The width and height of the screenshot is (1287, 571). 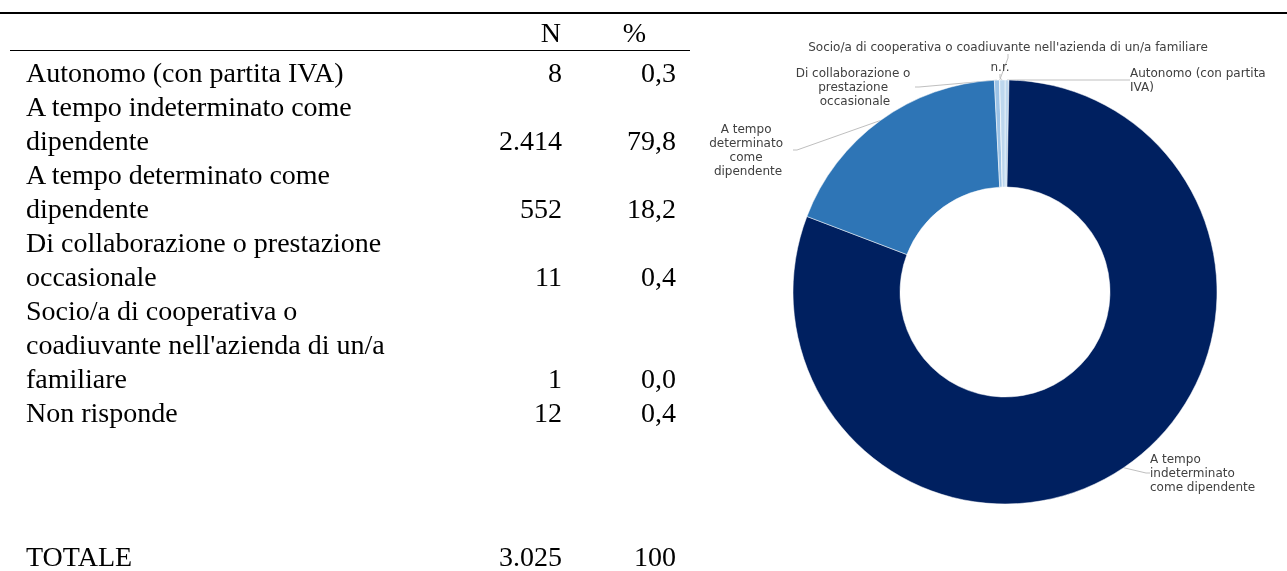 What do you see at coordinates (1200, 80) in the screenshot?
I see `slice-label: Autonomo (con partita IVA)` at bounding box center [1200, 80].